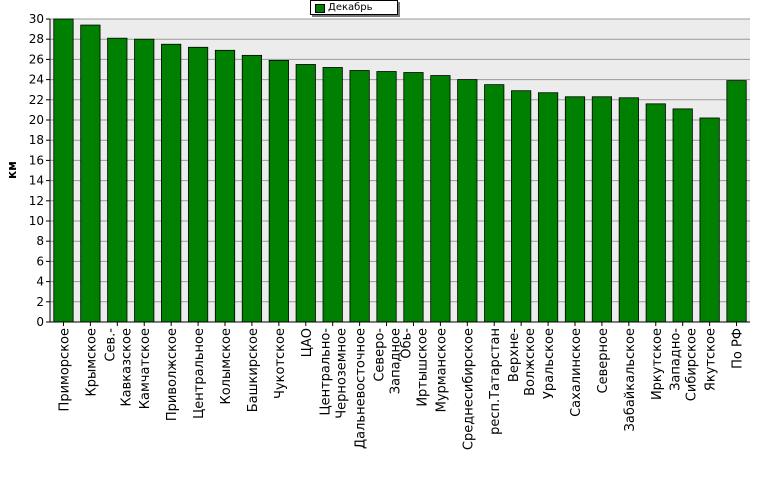 The image size is (777, 479). What do you see at coordinates (468, 389) in the screenshot?
I see `x-tick-label: Среднесибирское` at bounding box center [468, 389].